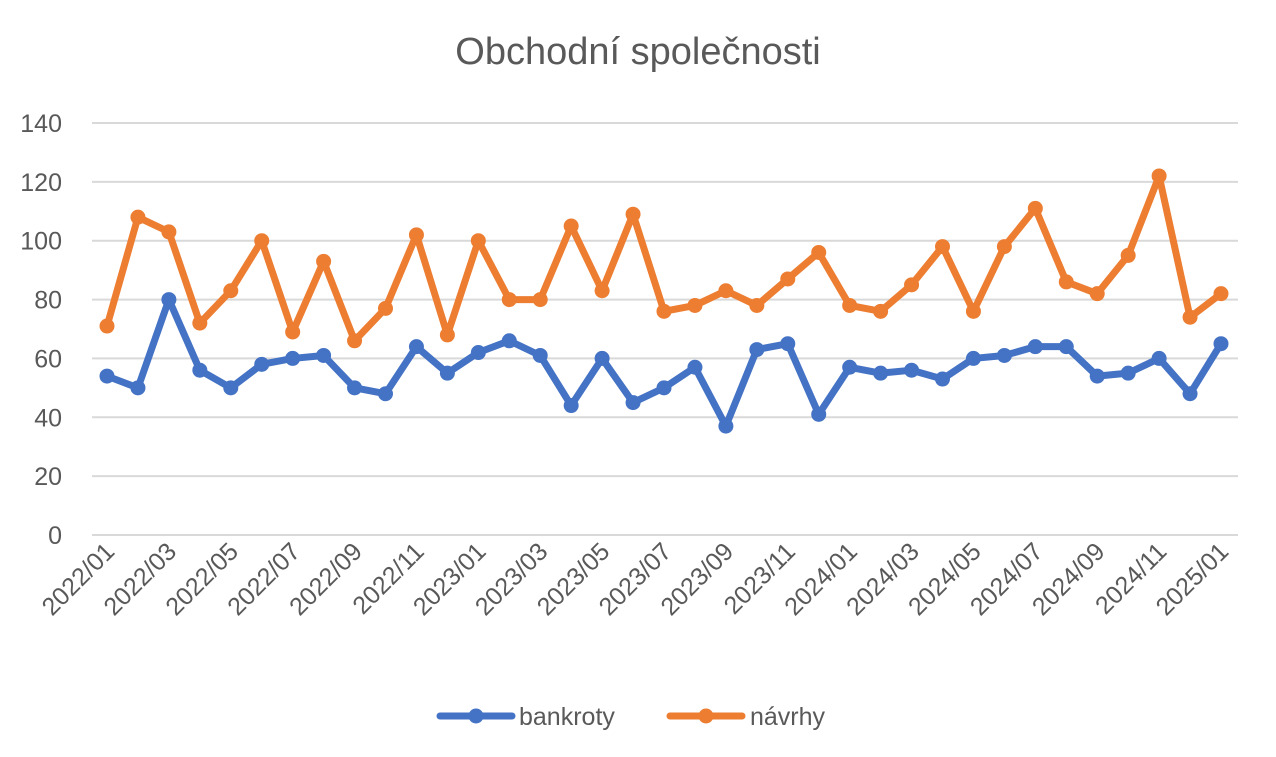 This screenshot has height=757, width=1276. What do you see at coordinates (631, 717) in the screenshot?
I see `legend: bankroty návrhy` at bounding box center [631, 717].